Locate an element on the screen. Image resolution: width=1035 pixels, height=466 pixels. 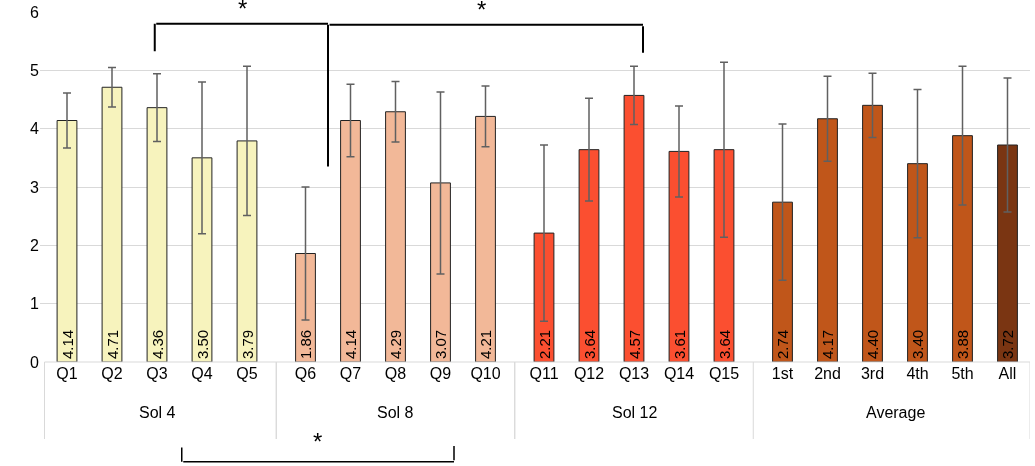
y-tick-label: 6 is located at coordinates (35, 12).